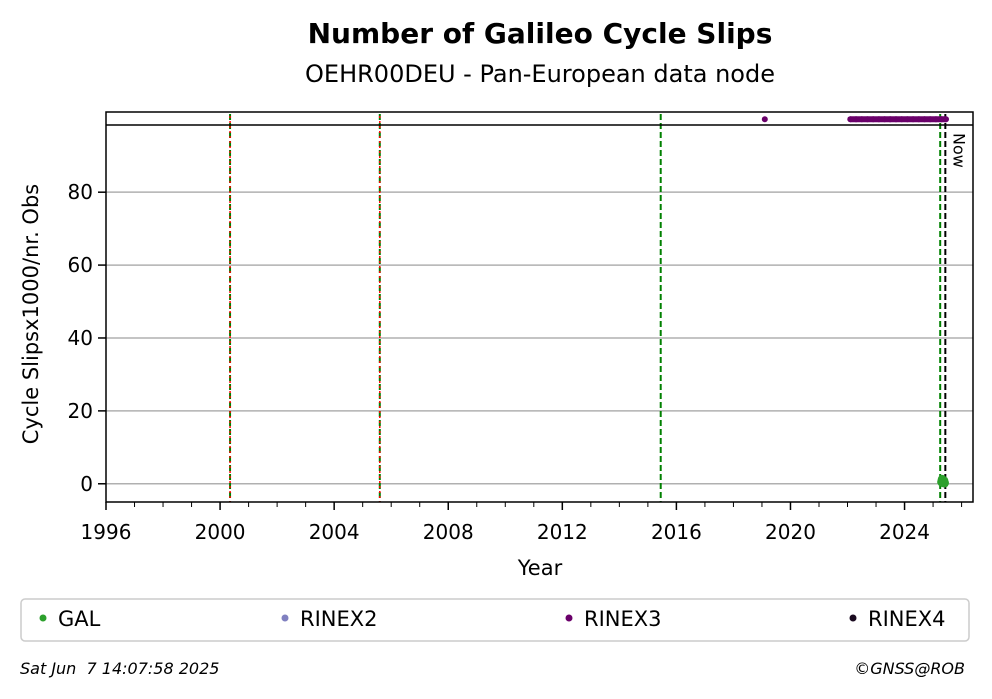 This screenshot has height=699, width=992. Describe the element at coordinates (339, 619) in the screenshot. I see `legend-label-rinex2: RINEX2` at that location.